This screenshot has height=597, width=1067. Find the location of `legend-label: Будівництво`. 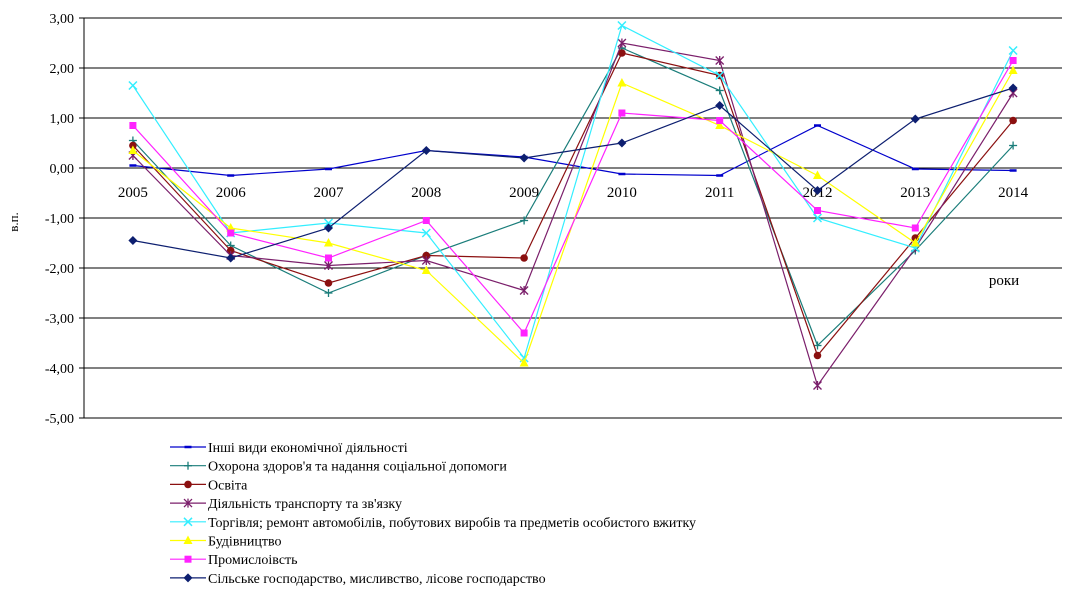

legend-label: Будівництво is located at coordinates (245, 542).